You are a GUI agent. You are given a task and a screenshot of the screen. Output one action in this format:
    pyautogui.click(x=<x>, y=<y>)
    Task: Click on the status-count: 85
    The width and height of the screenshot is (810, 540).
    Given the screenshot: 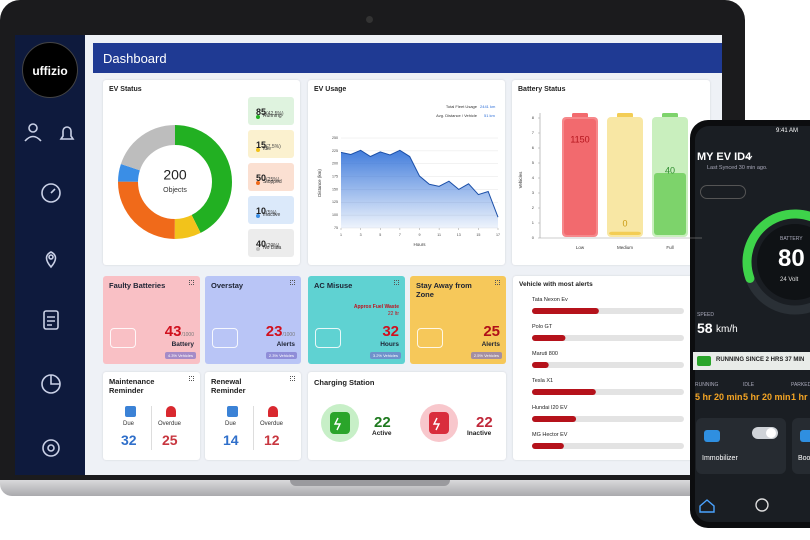 What is the action you would take?
    pyautogui.click(x=261, y=112)
    